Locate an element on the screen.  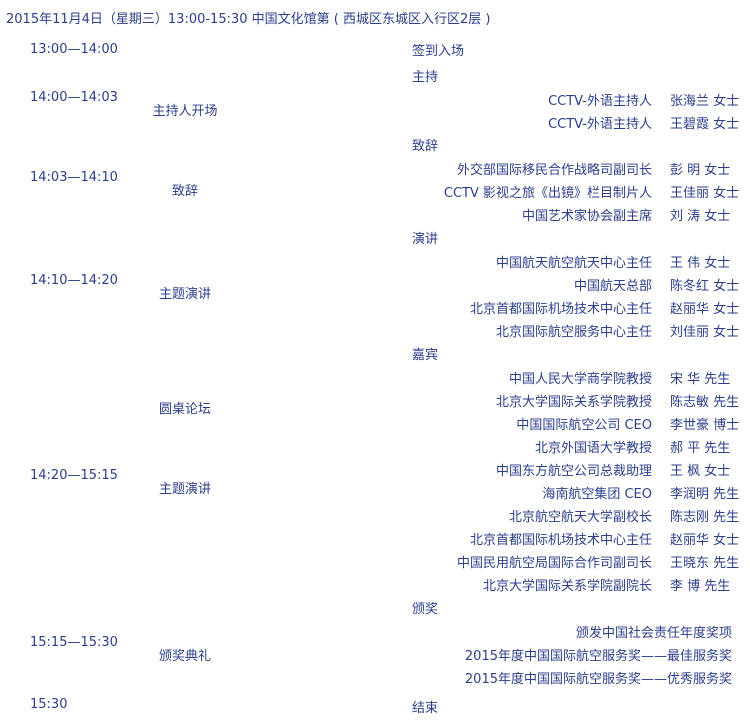
speaker-row: 北京国际航空服务中心主任 刘佳丽 女士 is located at coordinates (617, 330).